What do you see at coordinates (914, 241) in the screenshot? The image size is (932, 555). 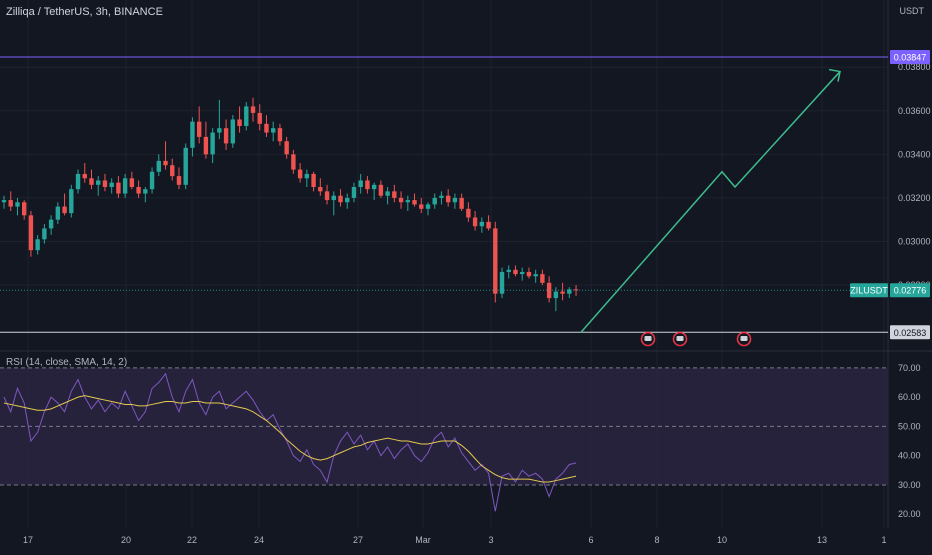 I see `y-tick-label: 0.03000` at bounding box center [914, 241].